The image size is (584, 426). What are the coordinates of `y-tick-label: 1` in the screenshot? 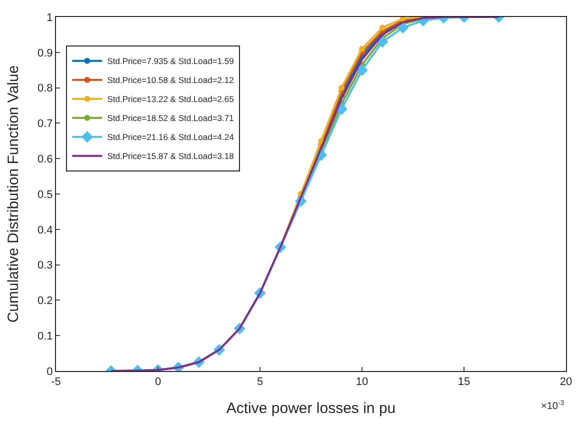 It's located at (49, 18).